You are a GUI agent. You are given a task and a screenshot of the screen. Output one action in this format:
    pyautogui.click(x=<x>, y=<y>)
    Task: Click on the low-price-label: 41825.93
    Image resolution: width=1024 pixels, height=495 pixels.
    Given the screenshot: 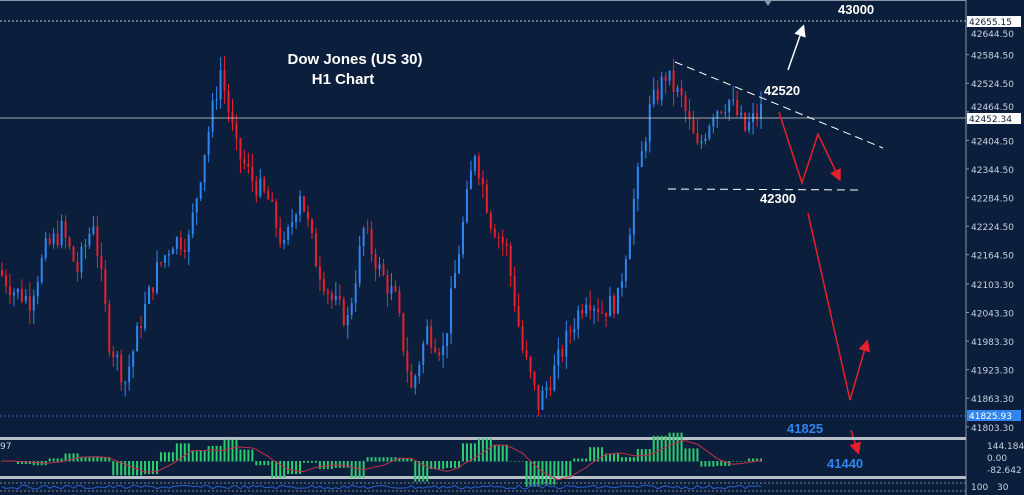 What is the action you would take?
    pyautogui.click(x=990, y=417)
    